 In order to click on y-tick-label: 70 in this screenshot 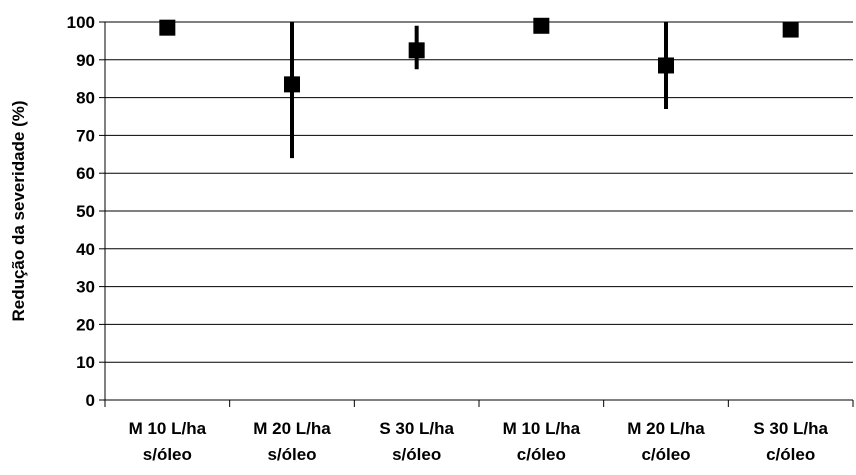, I will do `click(85, 135)`.